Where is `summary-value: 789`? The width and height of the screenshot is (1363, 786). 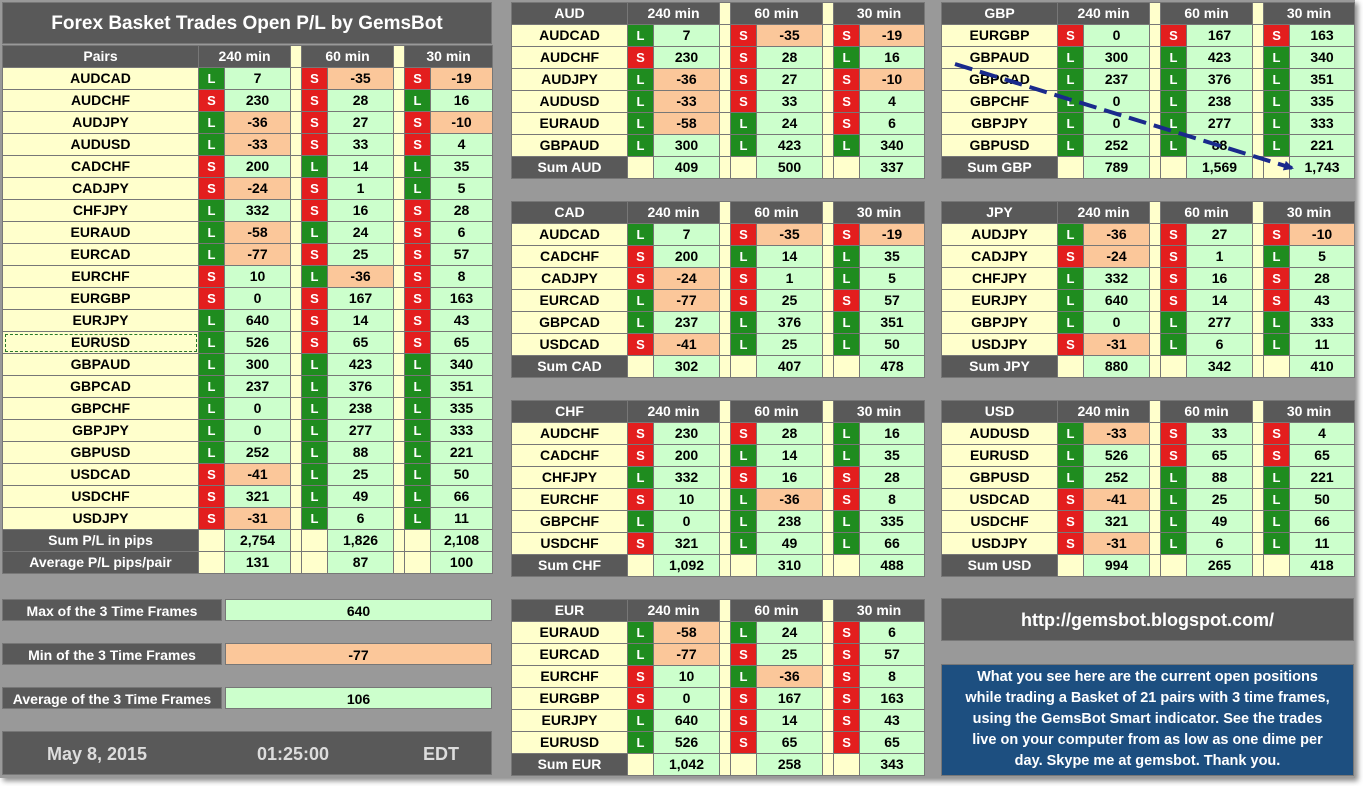 summary-value: 789 is located at coordinates (1116, 167).